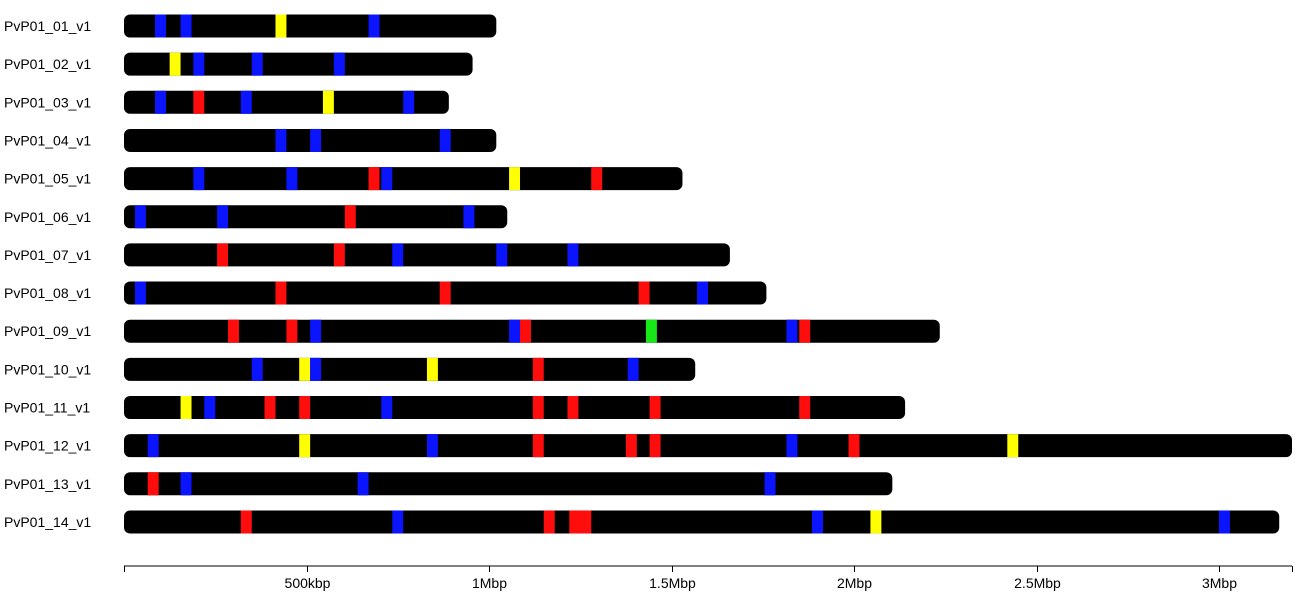 The width and height of the screenshot is (1299, 598). What do you see at coordinates (708, 578) in the screenshot?
I see `x-axis: 500kbp 1Mbp 1.5Mbp 2Mbp 2.5Mbp 3Mbp` at bounding box center [708, 578].